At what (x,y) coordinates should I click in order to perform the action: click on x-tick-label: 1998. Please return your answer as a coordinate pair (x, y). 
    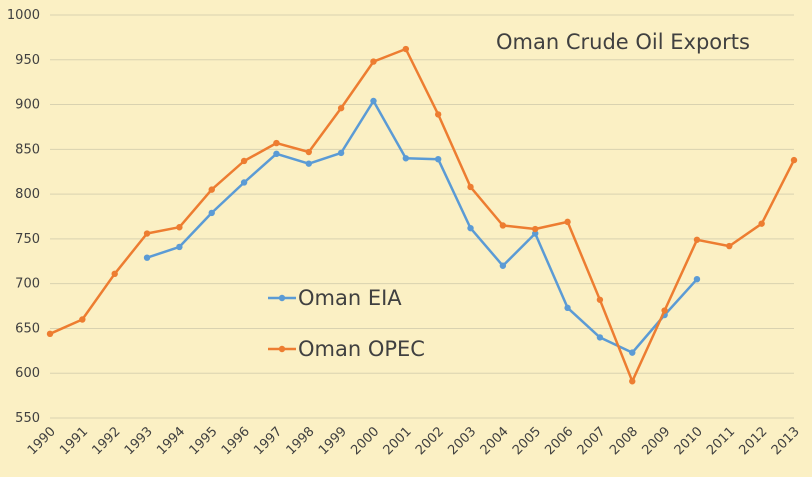
    Looking at the image, I should click on (301, 441).